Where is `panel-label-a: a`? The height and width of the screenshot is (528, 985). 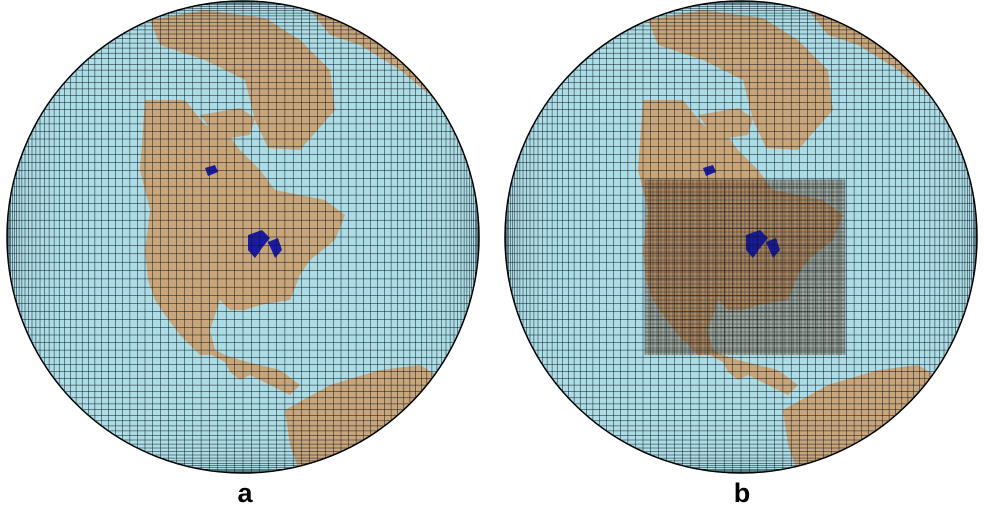 panel-label-a: a is located at coordinates (245, 493).